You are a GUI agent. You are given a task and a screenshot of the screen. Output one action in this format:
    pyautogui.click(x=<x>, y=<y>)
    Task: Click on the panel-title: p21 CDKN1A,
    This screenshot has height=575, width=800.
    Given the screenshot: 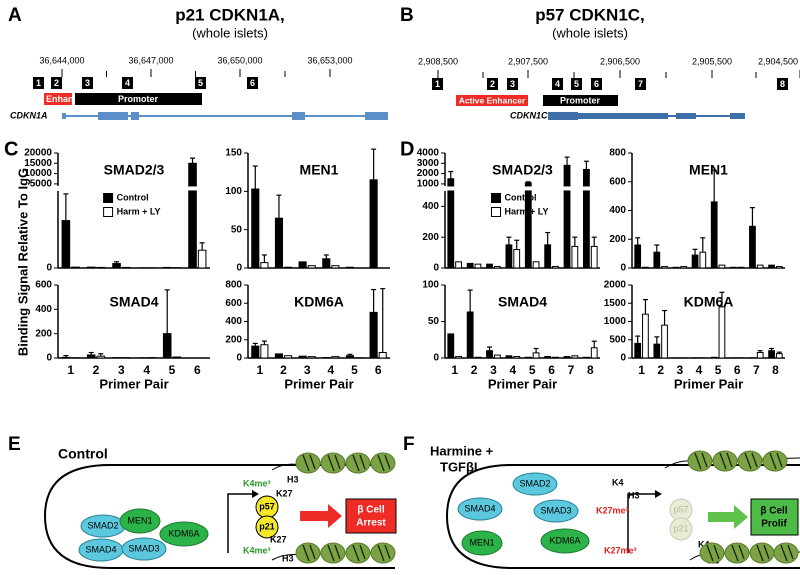 What is the action you would take?
    pyautogui.click(x=230, y=14)
    